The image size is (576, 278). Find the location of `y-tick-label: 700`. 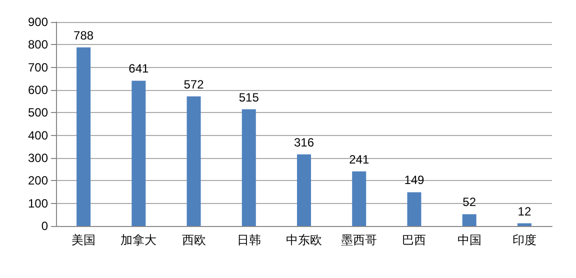

y-tick-label: 700 is located at coordinates (38, 67).